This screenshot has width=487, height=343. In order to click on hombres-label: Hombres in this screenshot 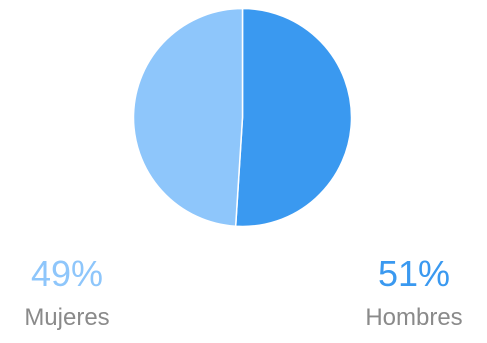, I will do `click(414, 317)`.